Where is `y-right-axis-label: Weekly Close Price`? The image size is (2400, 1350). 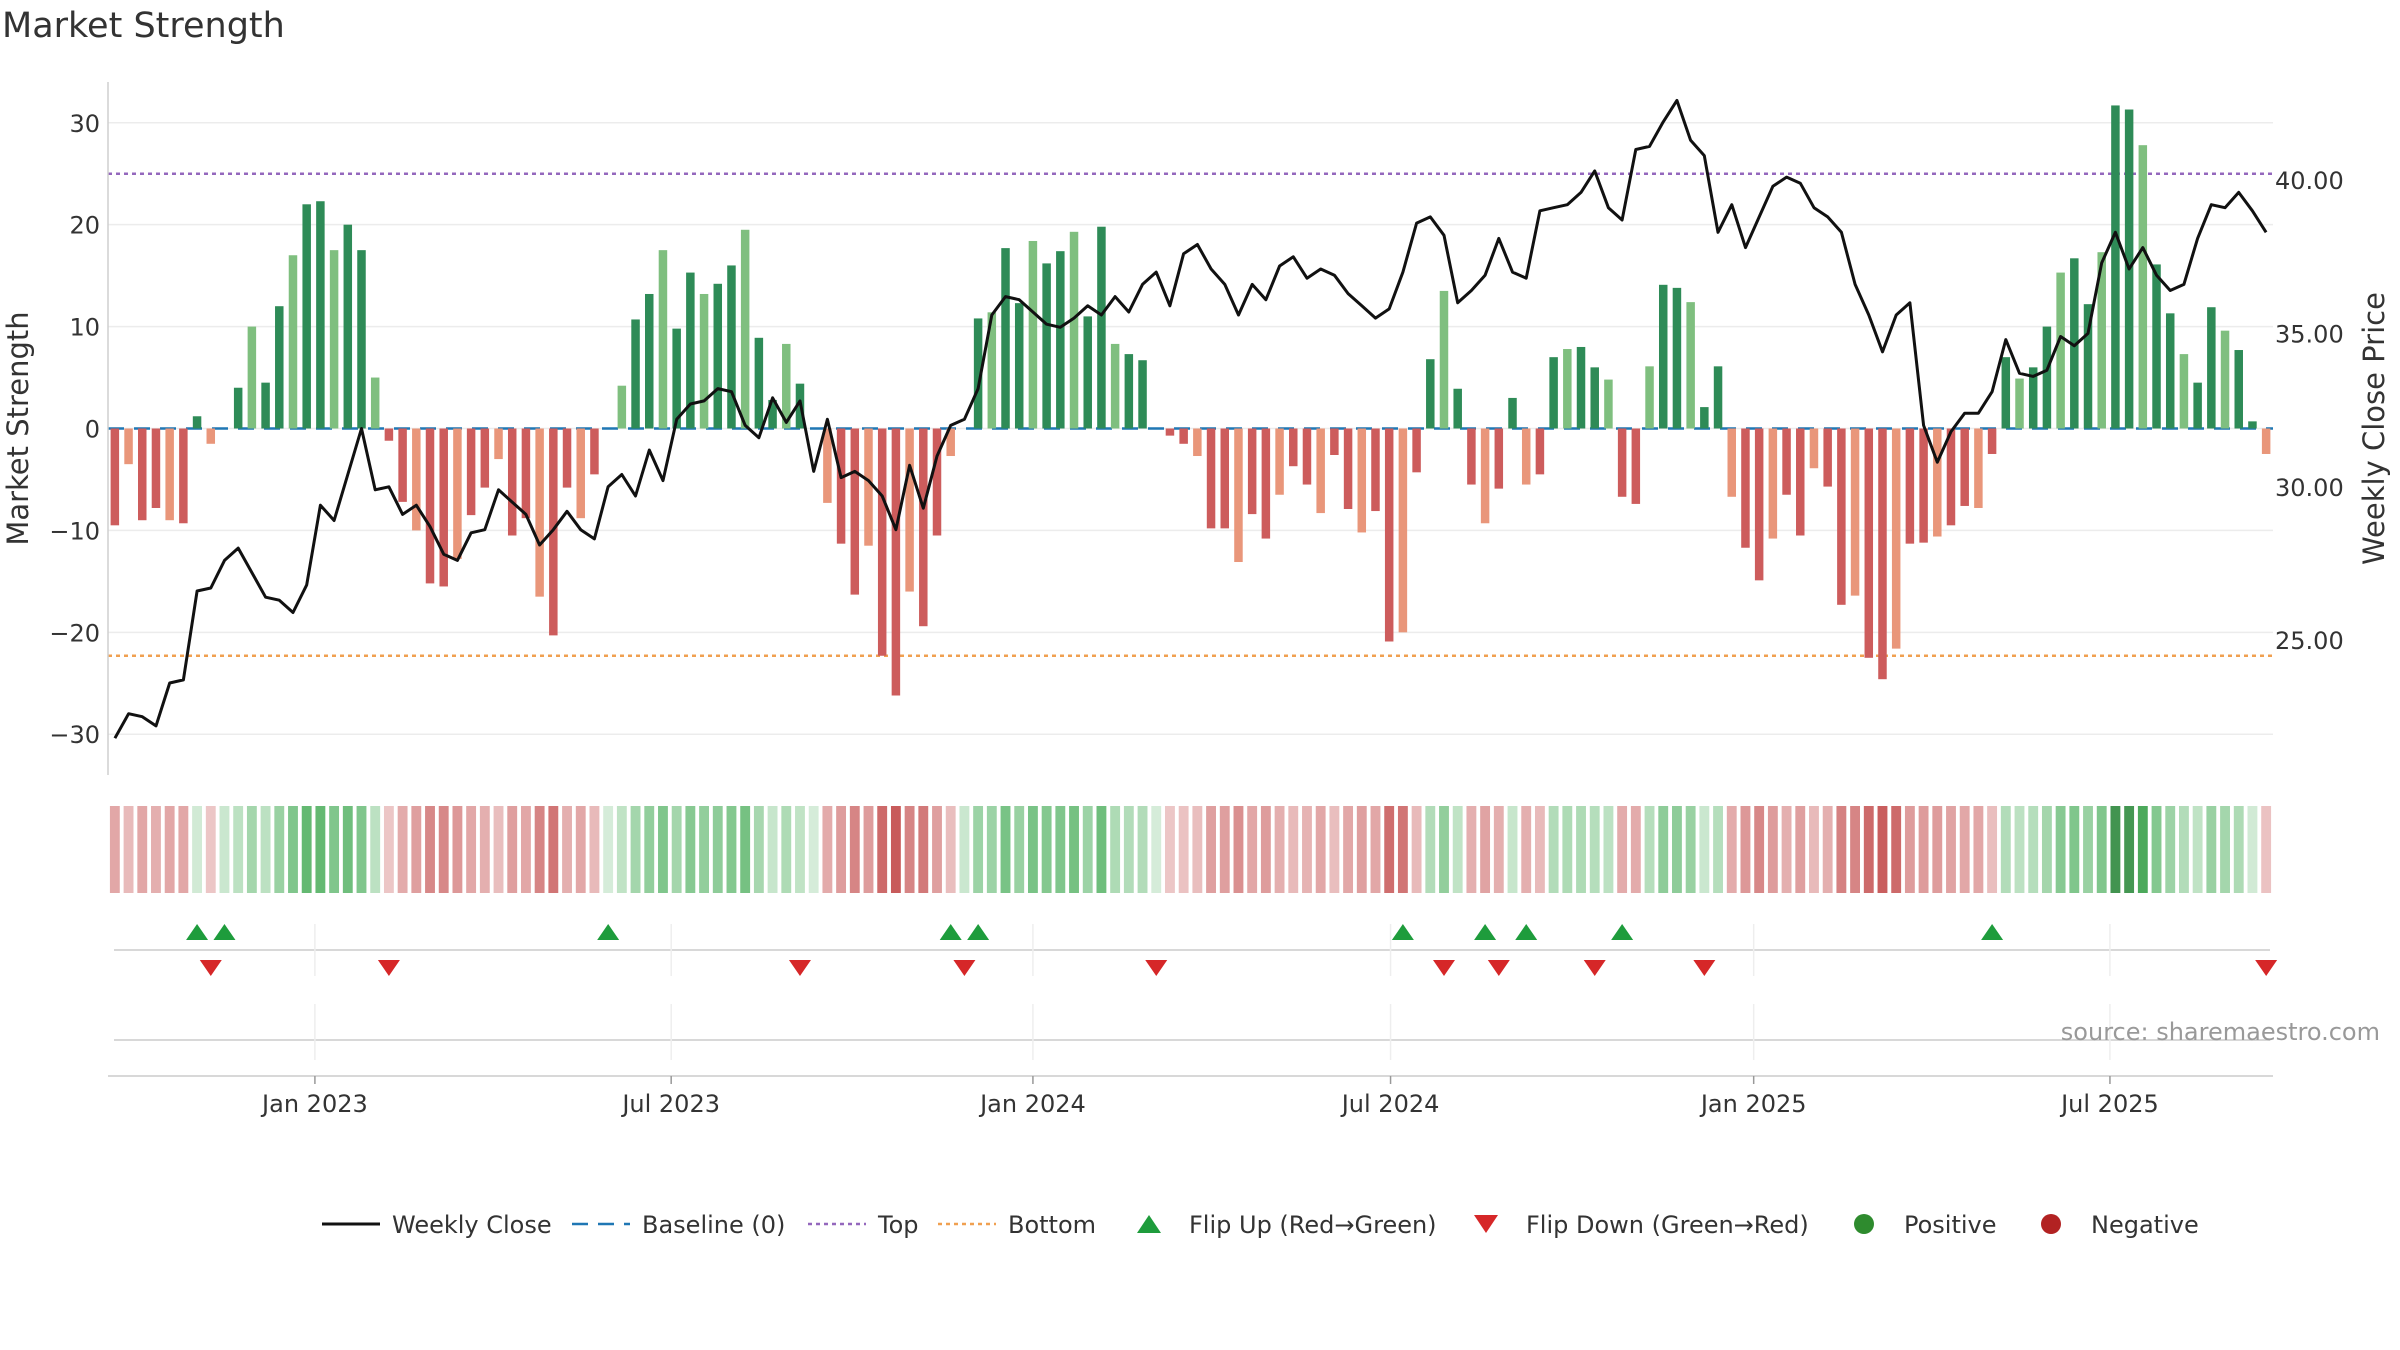
y-right-axis-label: Weekly Close Price is located at coordinates (2374, 428).